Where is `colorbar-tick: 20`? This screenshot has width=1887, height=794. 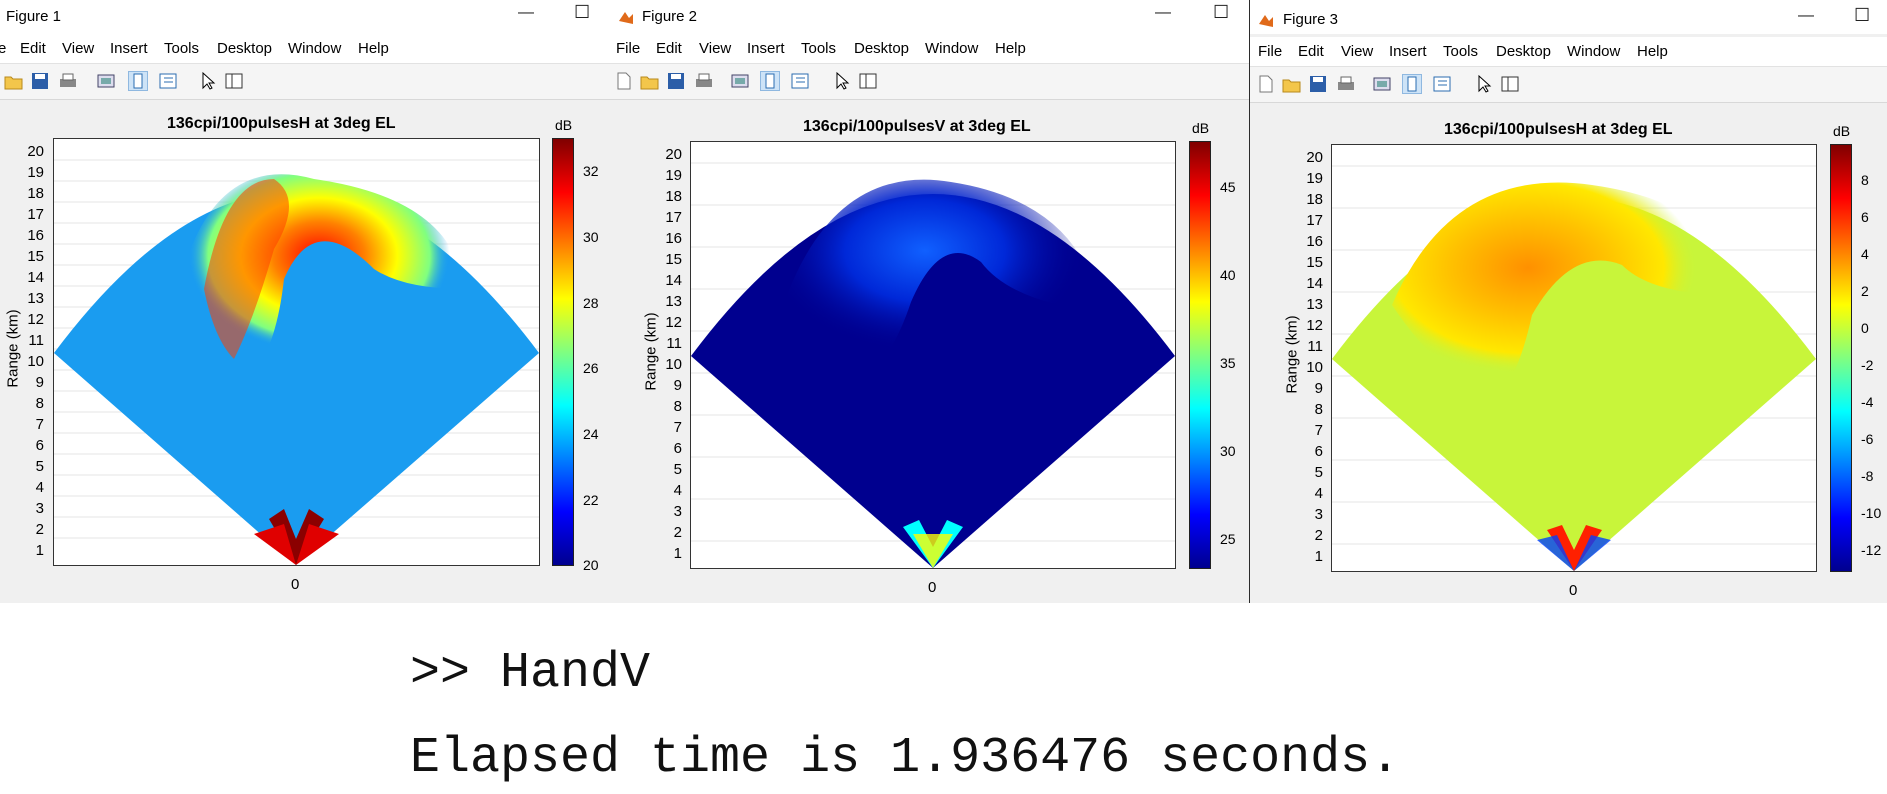
colorbar-tick: 20 is located at coordinates (591, 565).